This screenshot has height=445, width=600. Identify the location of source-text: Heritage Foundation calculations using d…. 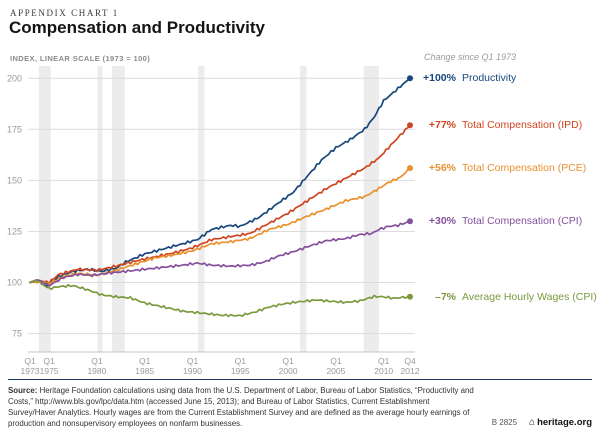
(241, 407).